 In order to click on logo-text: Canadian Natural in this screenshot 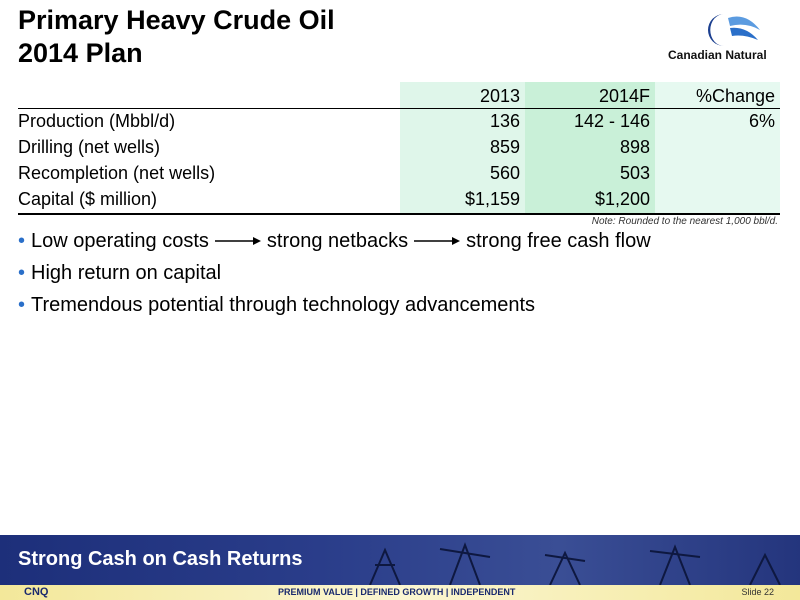, I will do `click(717, 55)`.